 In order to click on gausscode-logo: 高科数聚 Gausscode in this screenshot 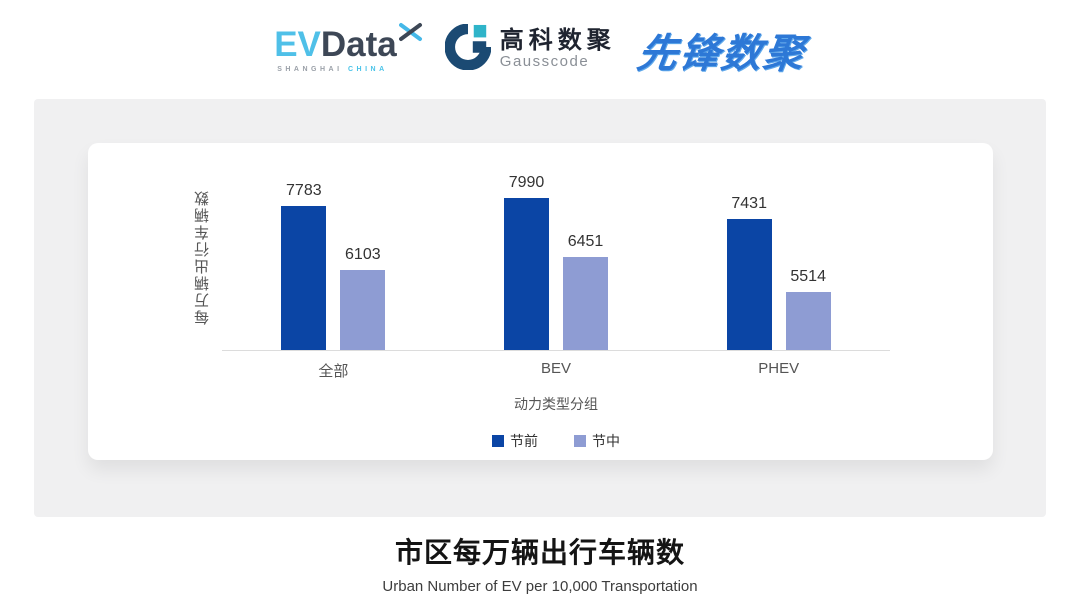, I will do `click(530, 49)`.